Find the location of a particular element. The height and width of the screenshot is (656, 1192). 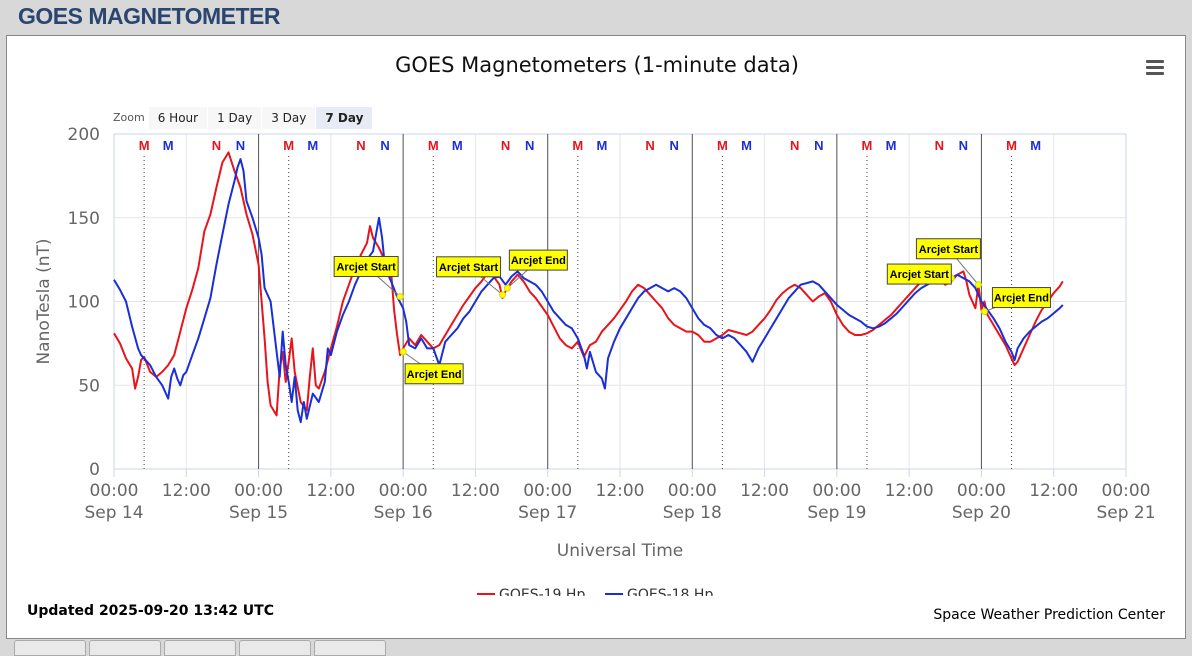

x-tick-date-label: Sep 21 is located at coordinates (1125, 513).